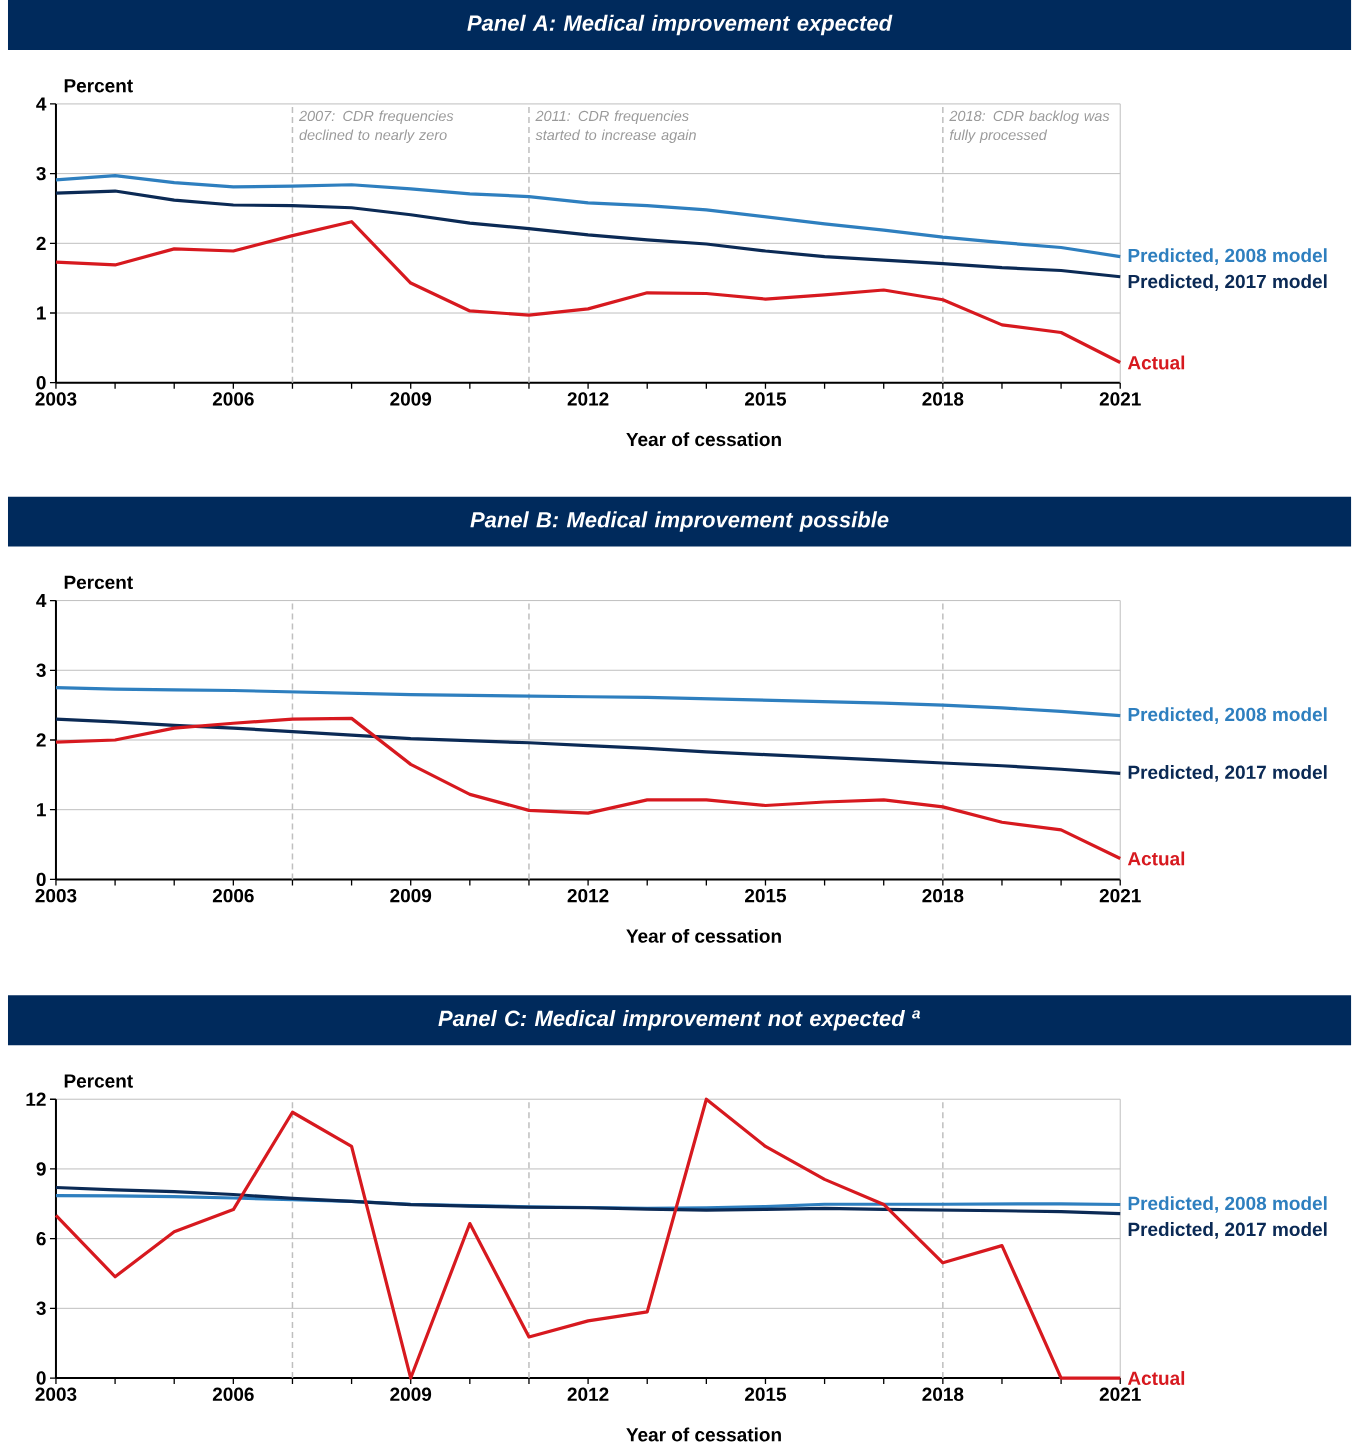  Describe the element at coordinates (680, 25) in the screenshot. I see `chart-title: Panel A: Medical improvement expected` at that location.